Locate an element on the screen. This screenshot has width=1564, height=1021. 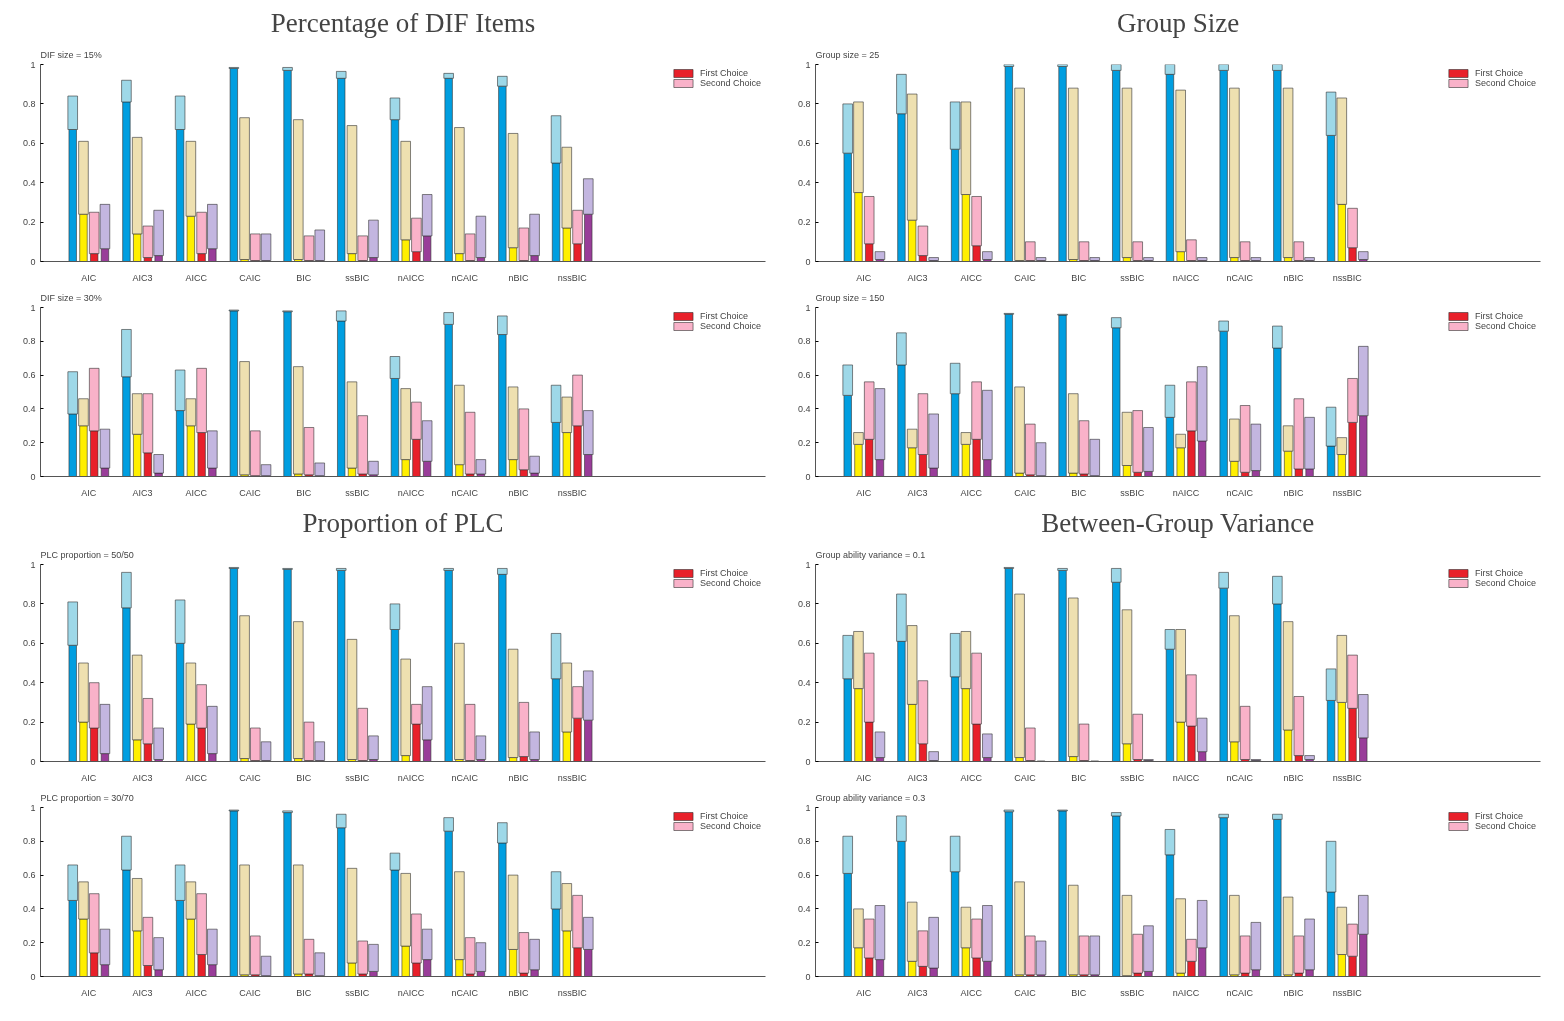
chart-subtitle: DIF size = 15% is located at coordinates (71, 54).